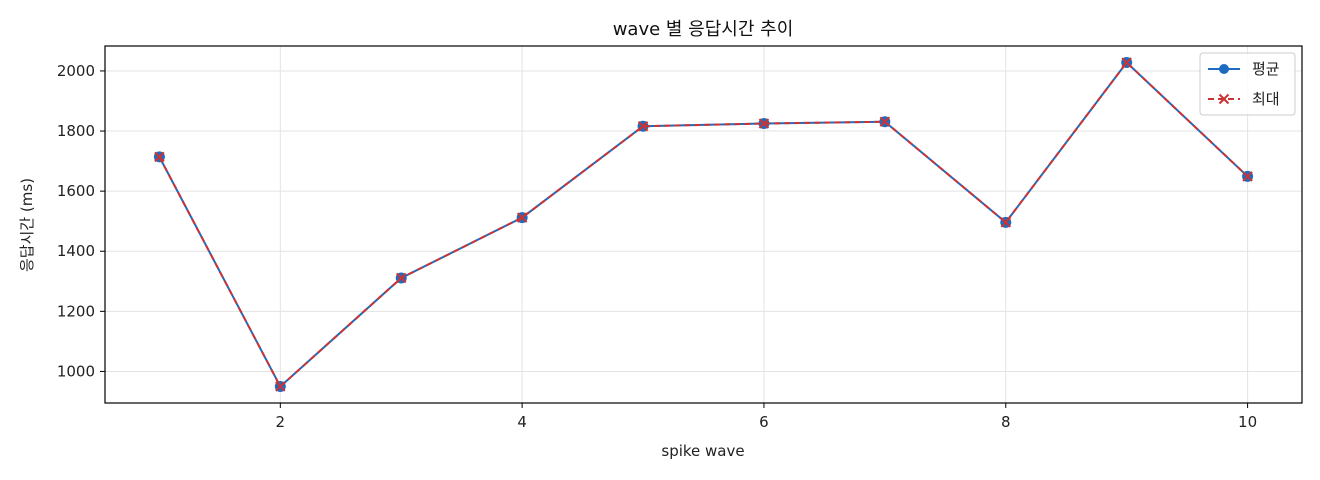 The image size is (1320, 480). What do you see at coordinates (522, 422) in the screenshot?
I see `x-tick-label: 4` at bounding box center [522, 422].